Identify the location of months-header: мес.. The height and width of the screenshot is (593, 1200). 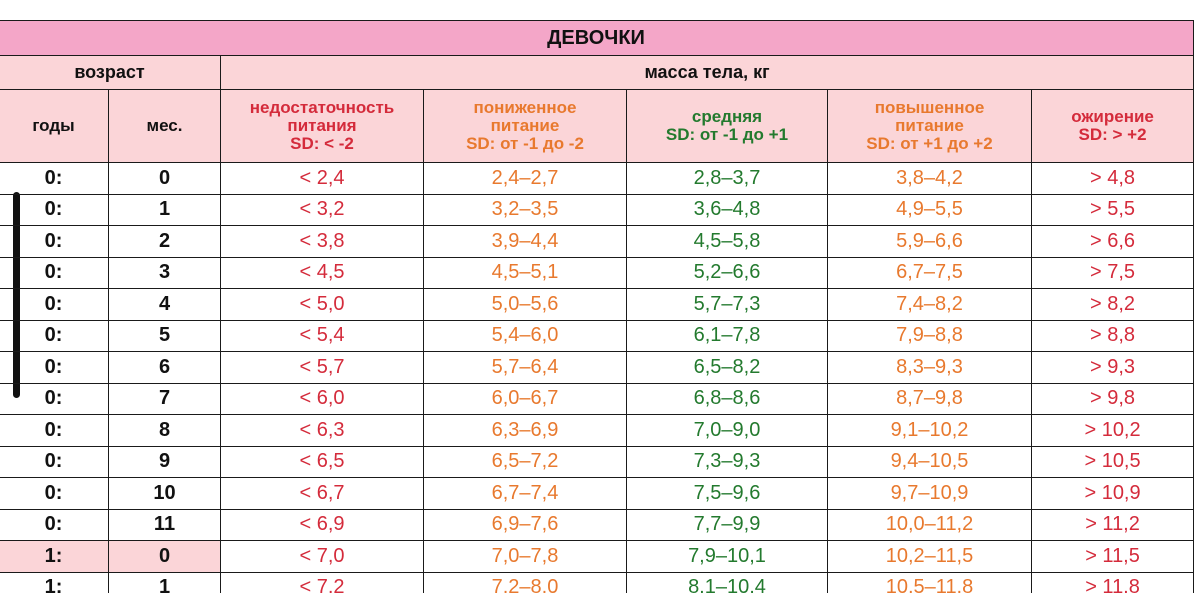
(164, 126).